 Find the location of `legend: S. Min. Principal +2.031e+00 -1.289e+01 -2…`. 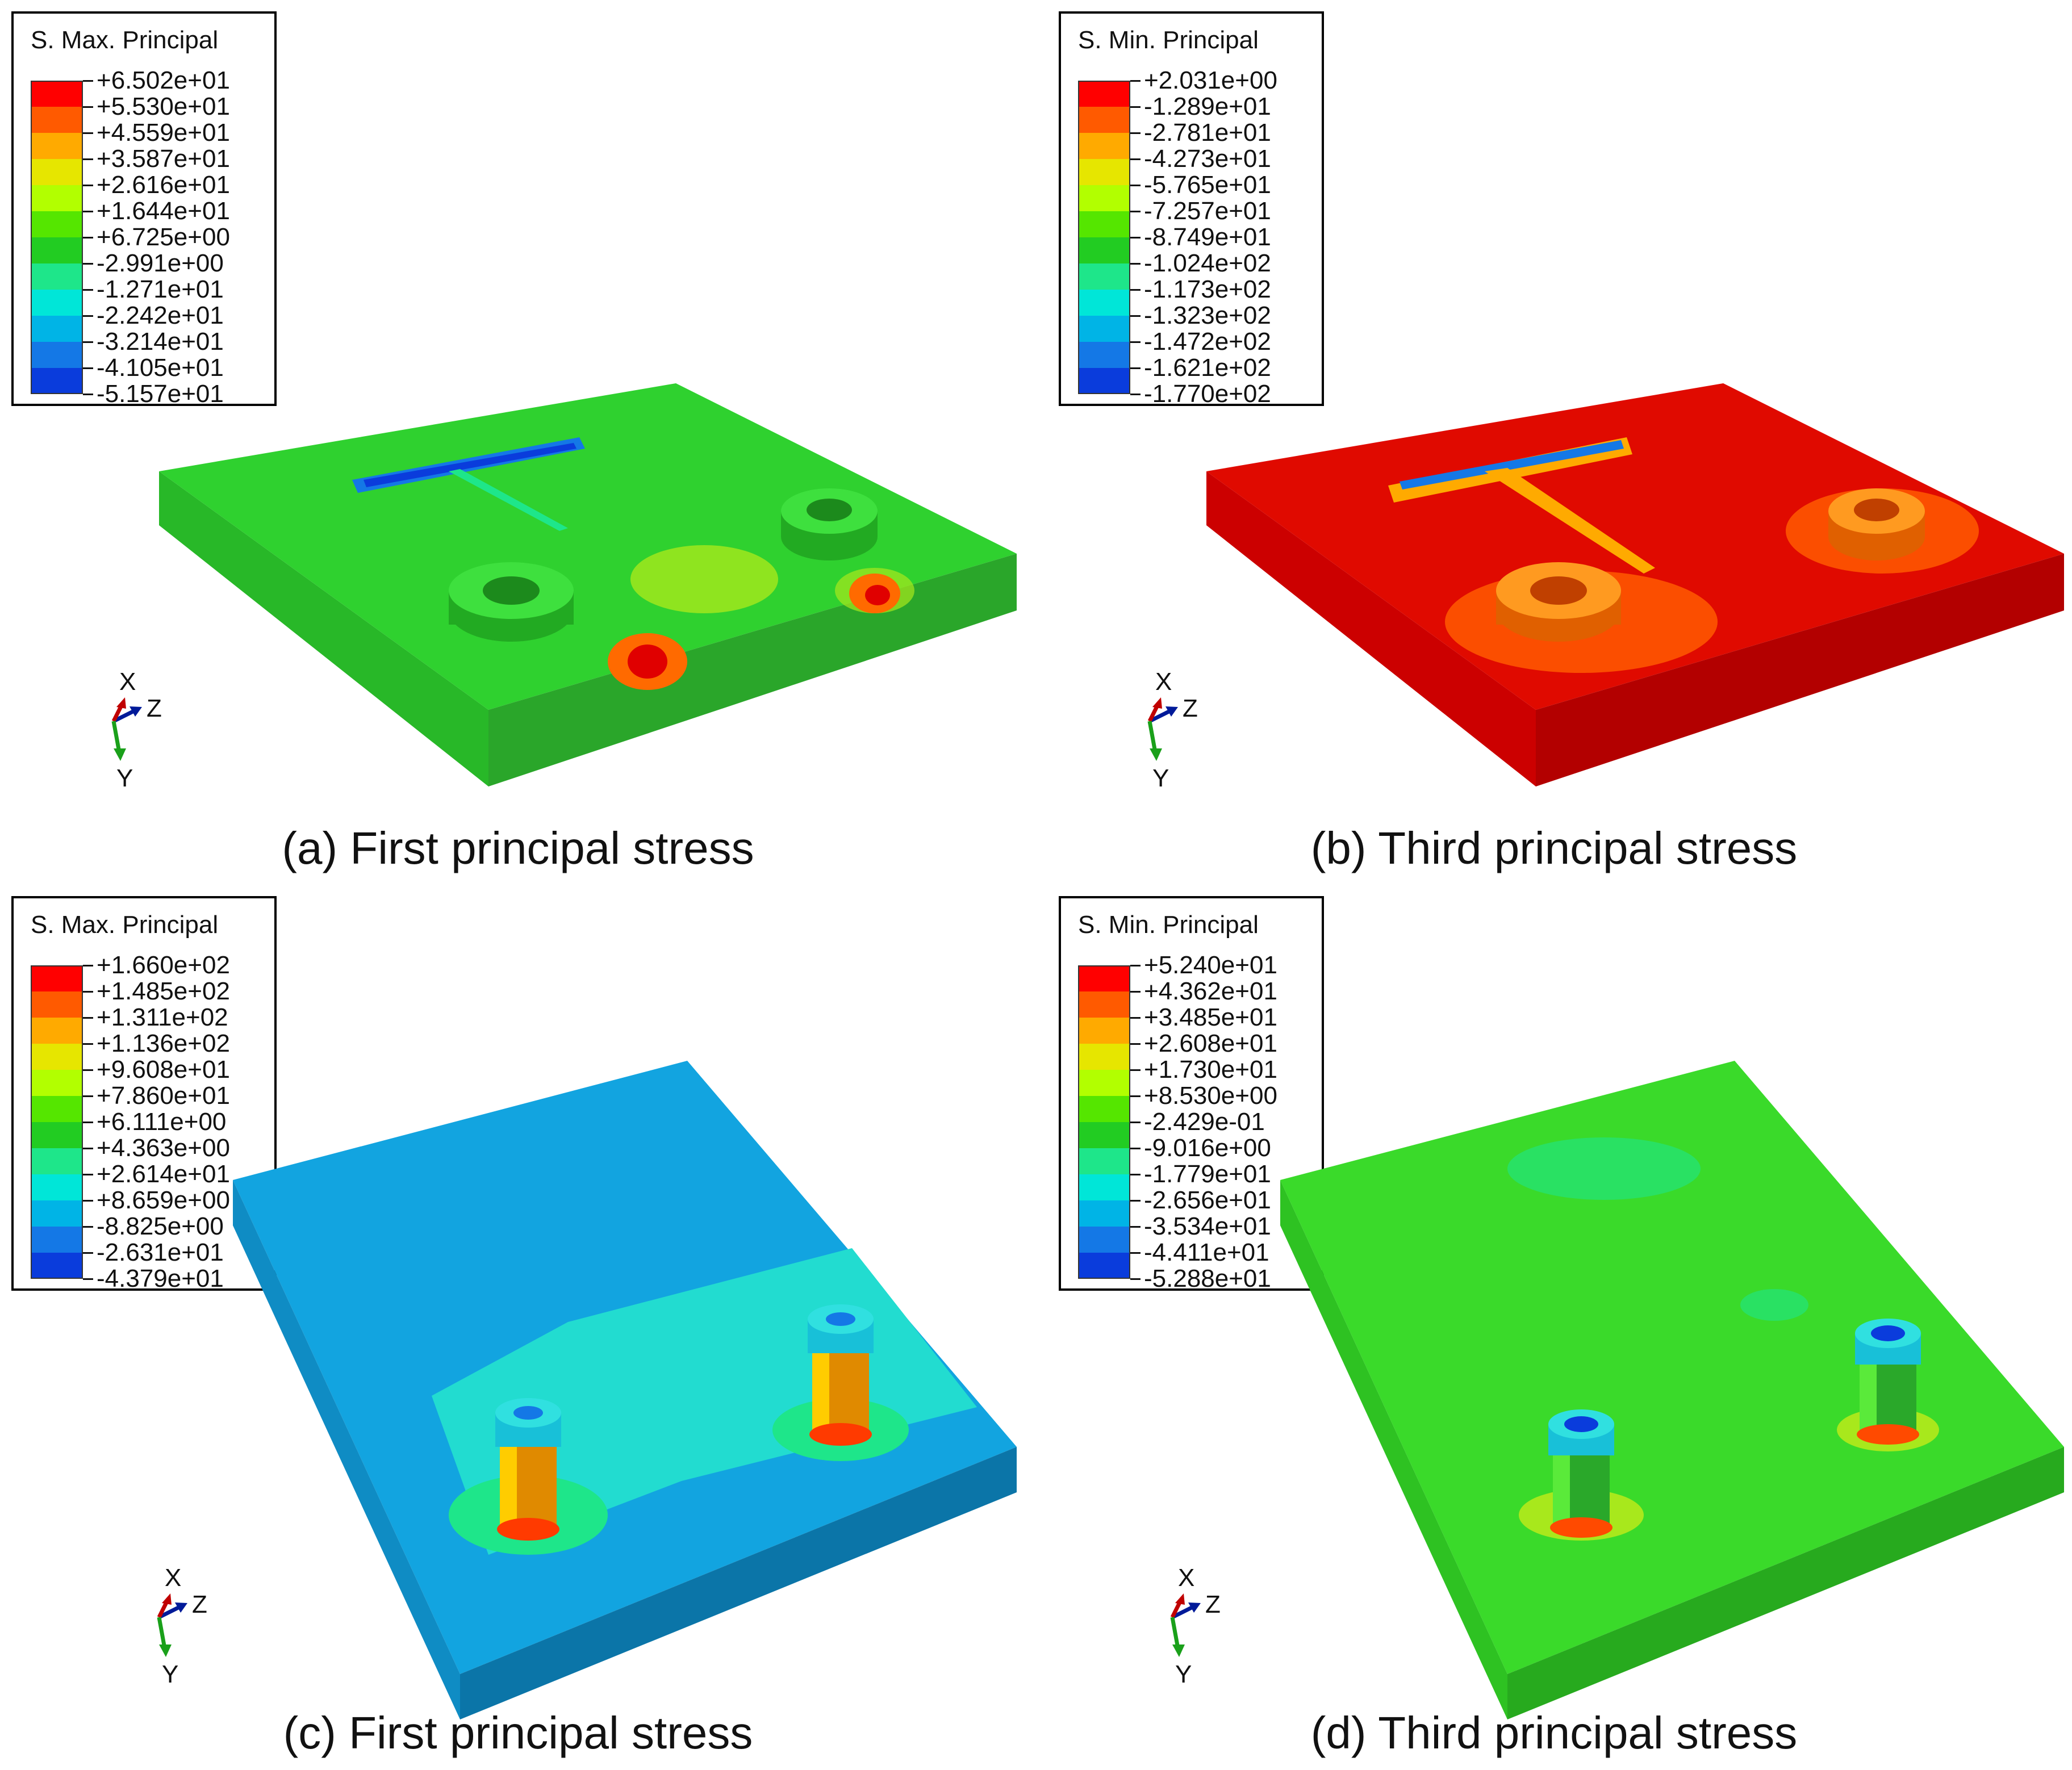

legend: S. Min. Principal +2.031e+00 -1.289e+01 -2… is located at coordinates (1192, 210).